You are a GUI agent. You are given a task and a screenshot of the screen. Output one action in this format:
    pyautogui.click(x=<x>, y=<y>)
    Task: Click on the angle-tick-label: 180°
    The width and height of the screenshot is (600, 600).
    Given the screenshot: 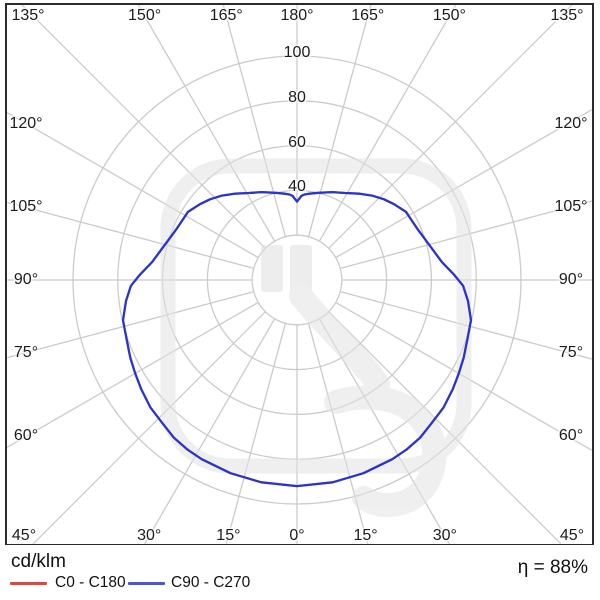 What is the action you would take?
    pyautogui.click(x=297, y=15)
    